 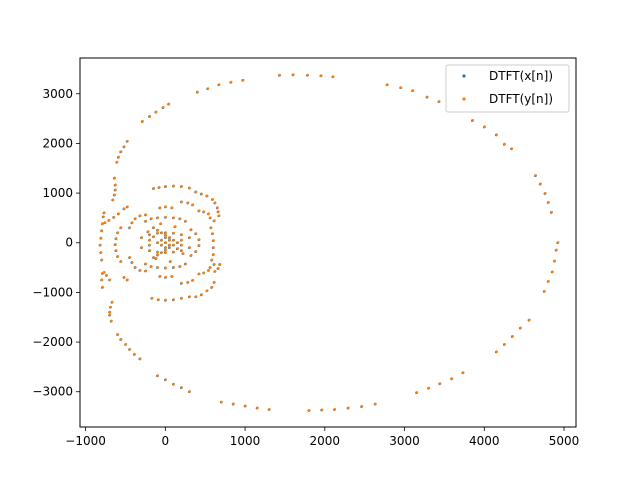 I want to click on x-tick-label: 5000, so click(x=564, y=441).